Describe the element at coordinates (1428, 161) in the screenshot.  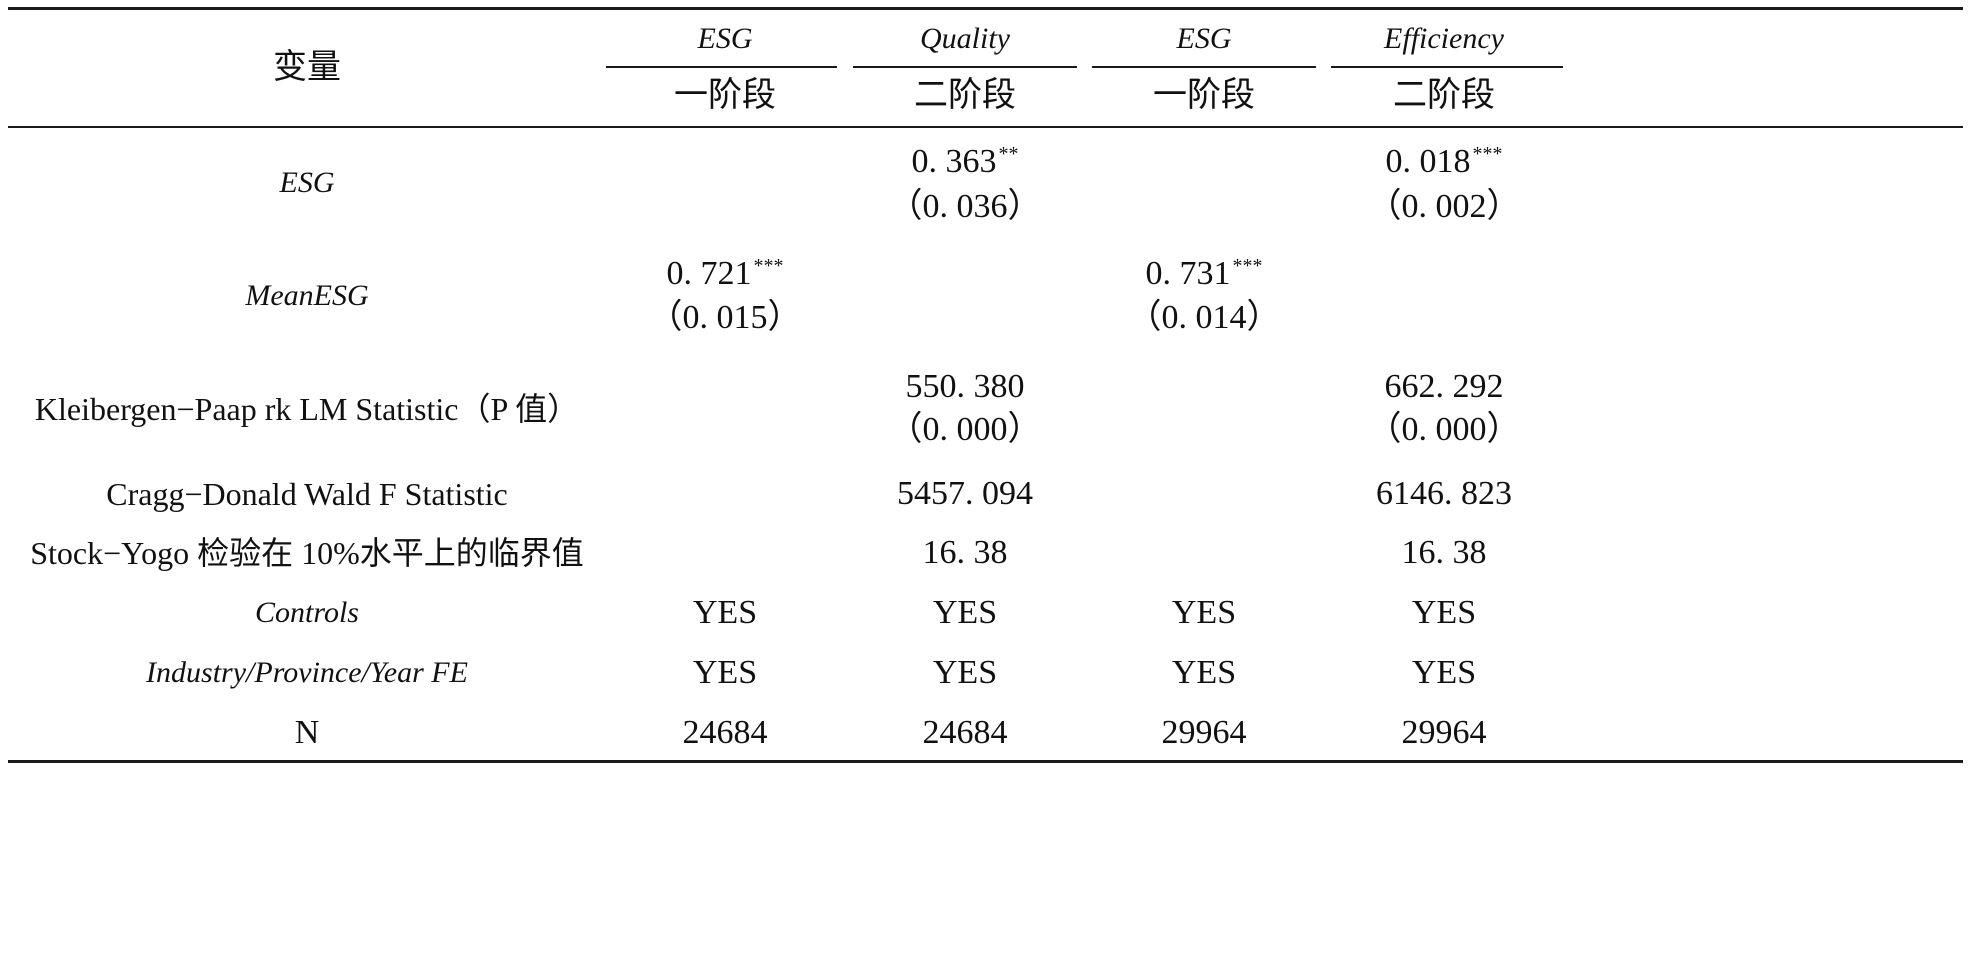
I see `coef-value: 0. 018` at that location.